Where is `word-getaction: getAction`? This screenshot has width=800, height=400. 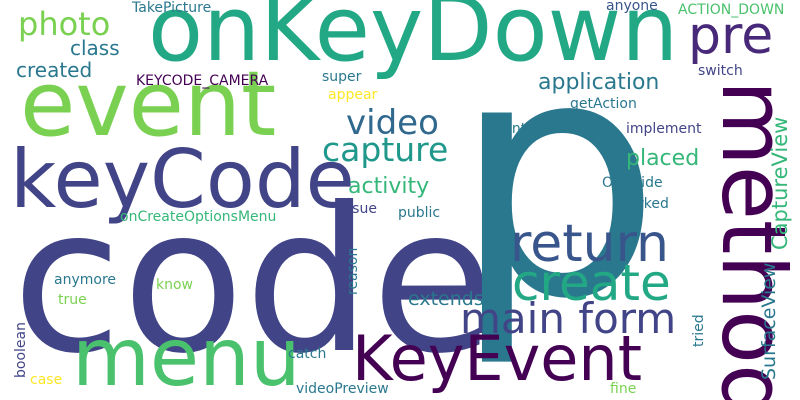 word-getaction: getAction is located at coordinates (603, 104).